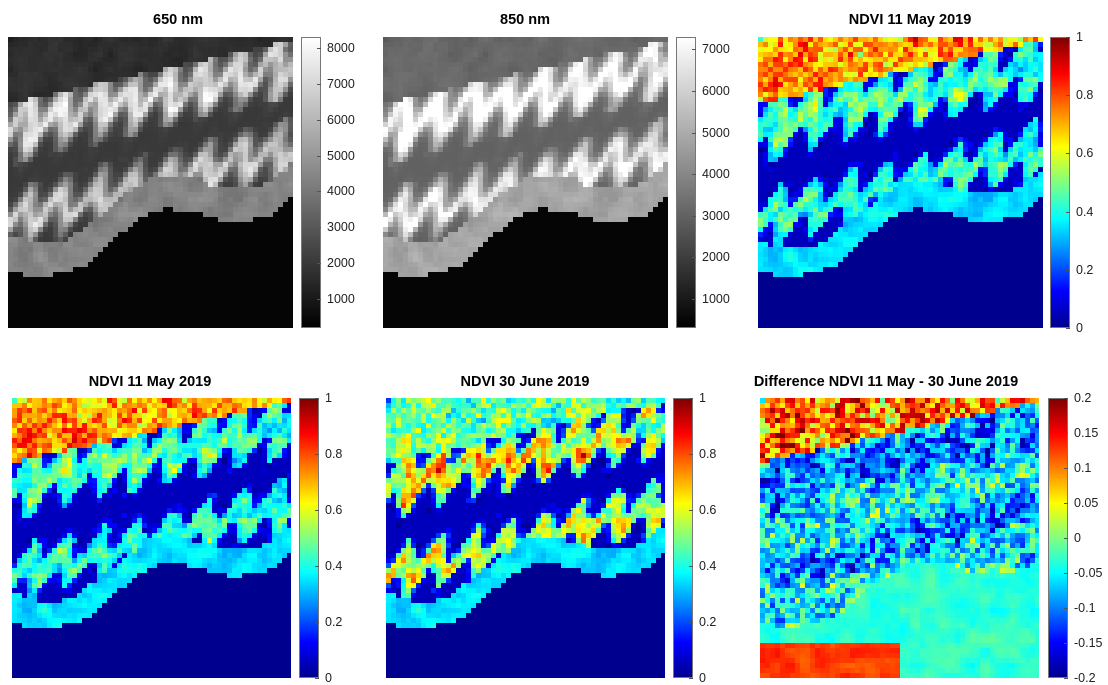 This screenshot has height=685, width=1108. Describe the element at coordinates (1088, 643) in the screenshot. I see `colorbar-tick-label: -0.15` at that location.